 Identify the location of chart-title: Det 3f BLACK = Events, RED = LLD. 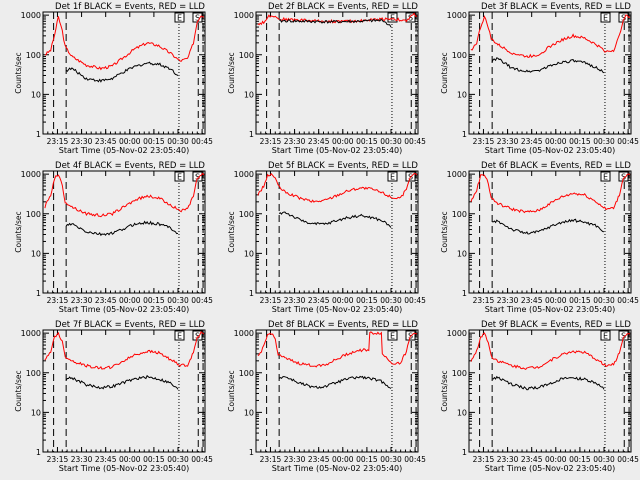
(556, 7).